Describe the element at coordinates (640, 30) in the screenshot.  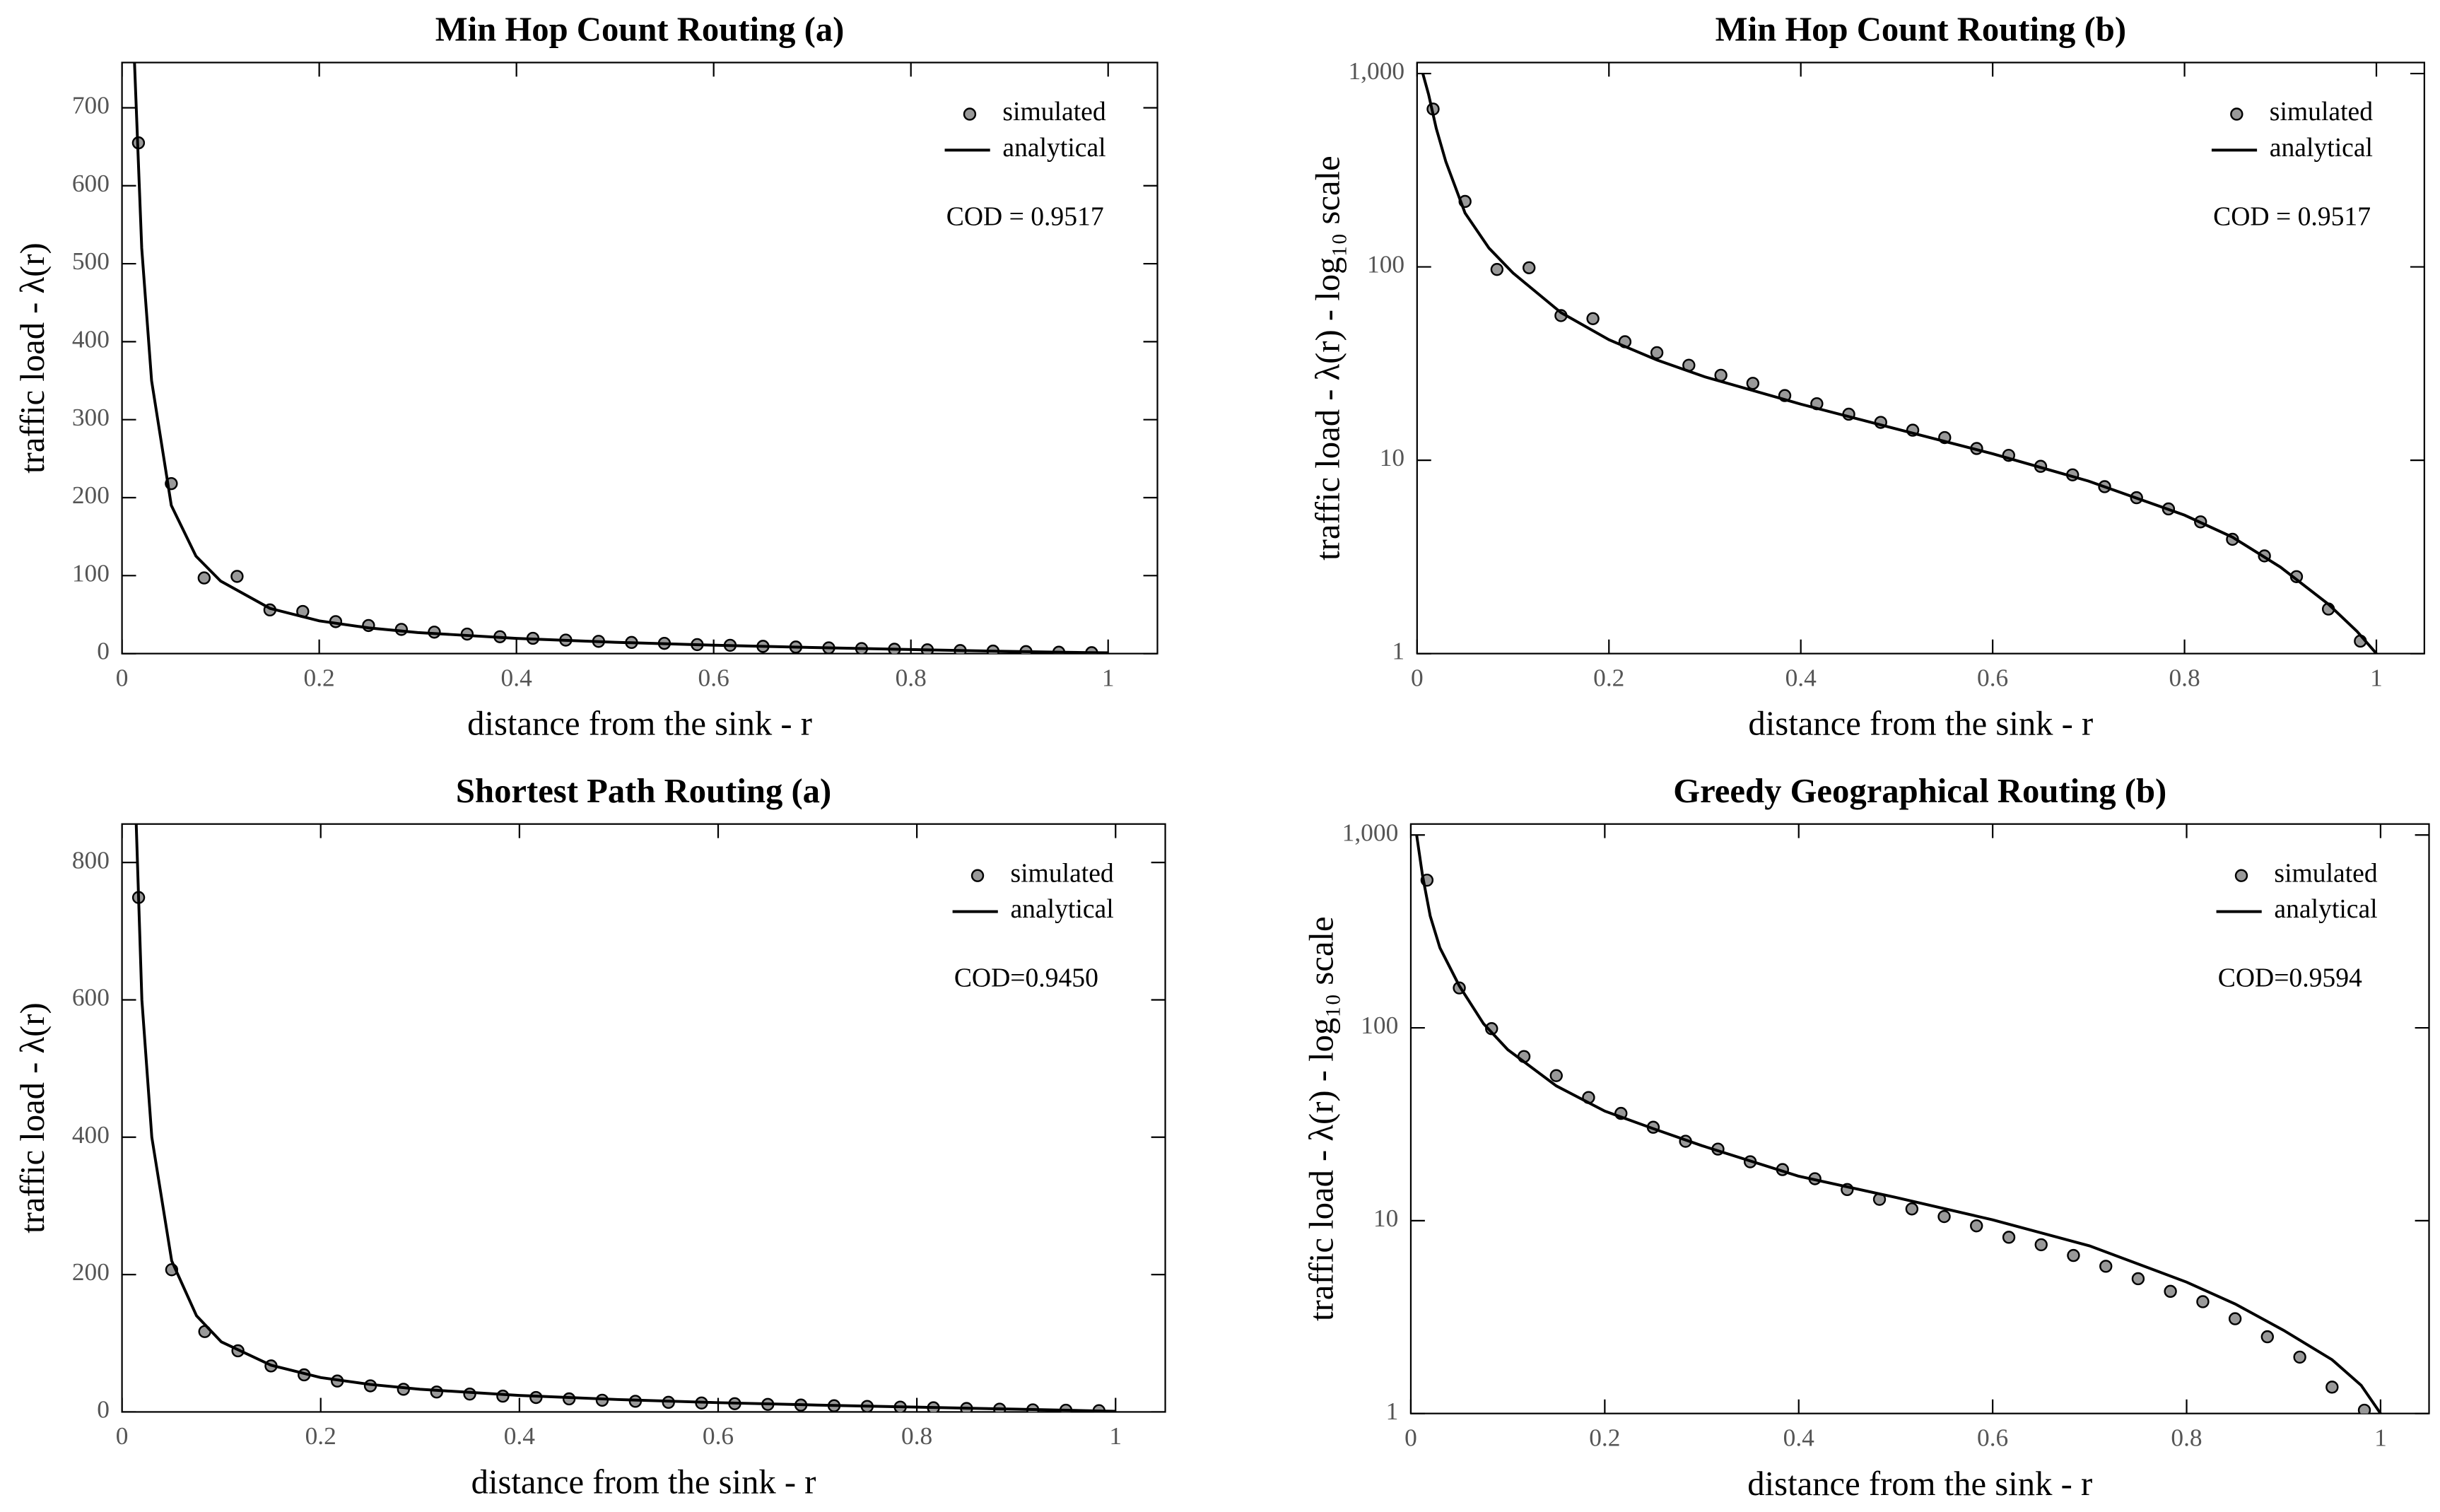
I see `chart-title: Min Hop Count Routing (a)` at that location.